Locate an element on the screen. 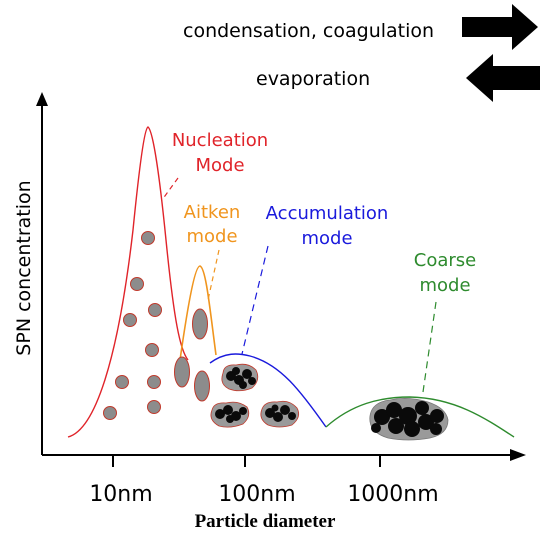 This screenshot has width=550, height=539. y-axis-label: SPN concentration is located at coordinates (24, 267).